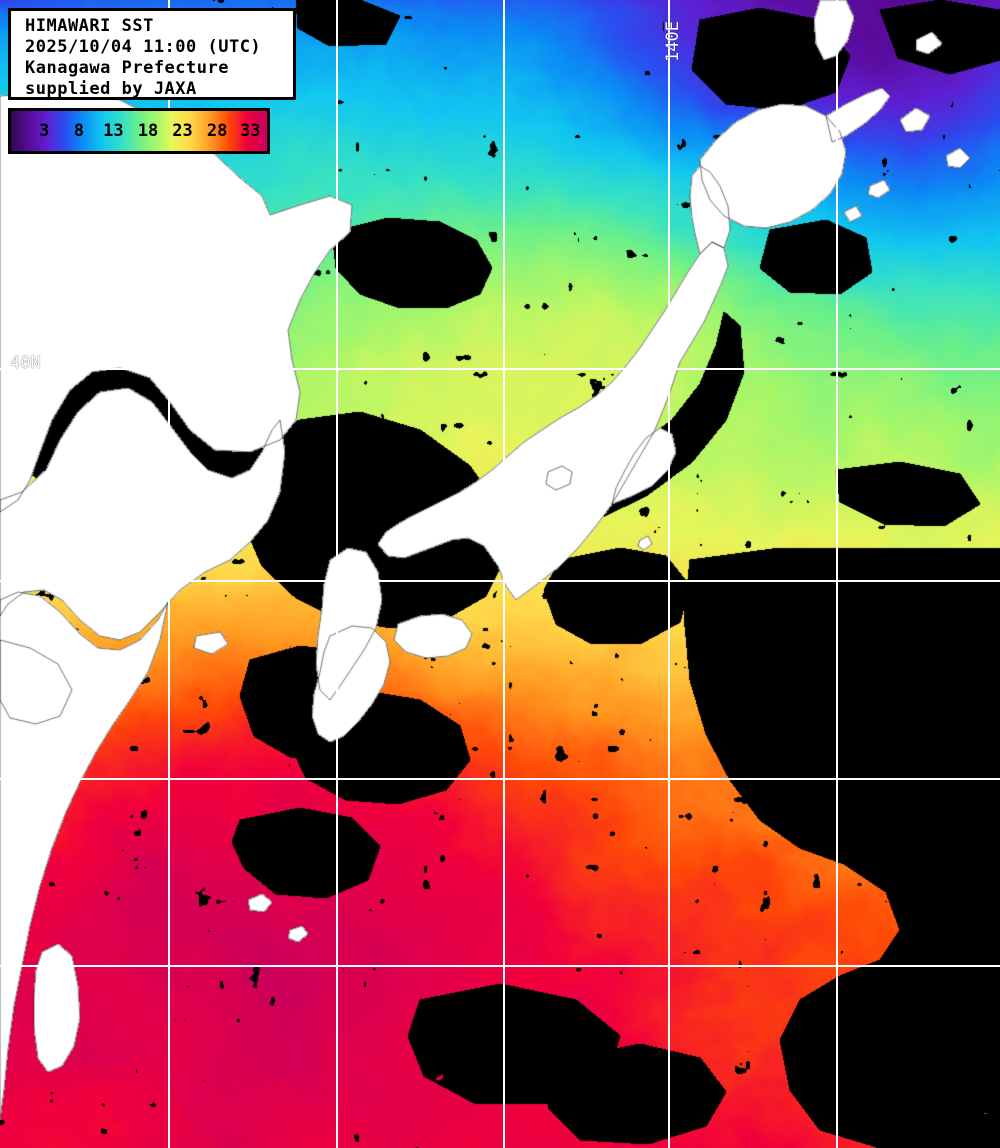 The height and width of the screenshot is (1148, 1000). What do you see at coordinates (217, 130) in the screenshot?
I see `colorbar-tick-28: 28` at bounding box center [217, 130].